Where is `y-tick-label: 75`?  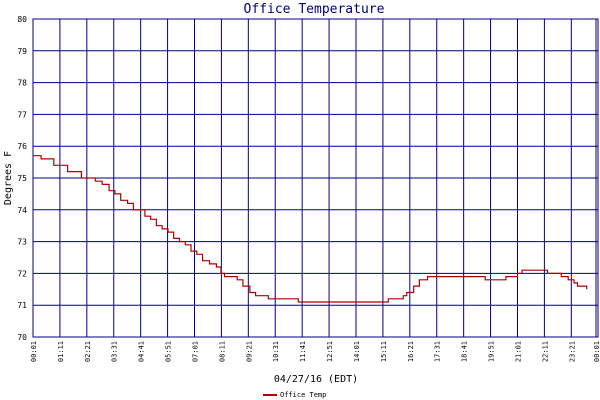
y-tick-label: 75 is located at coordinates (22, 178).